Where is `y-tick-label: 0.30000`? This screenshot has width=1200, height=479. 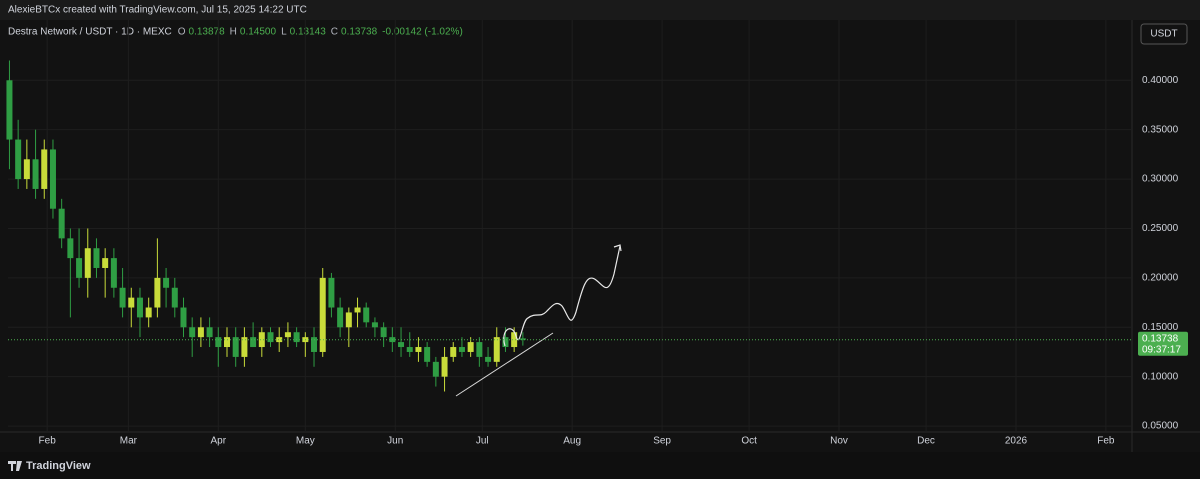
y-tick-label: 0.30000 is located at coordinates (1160, 179).